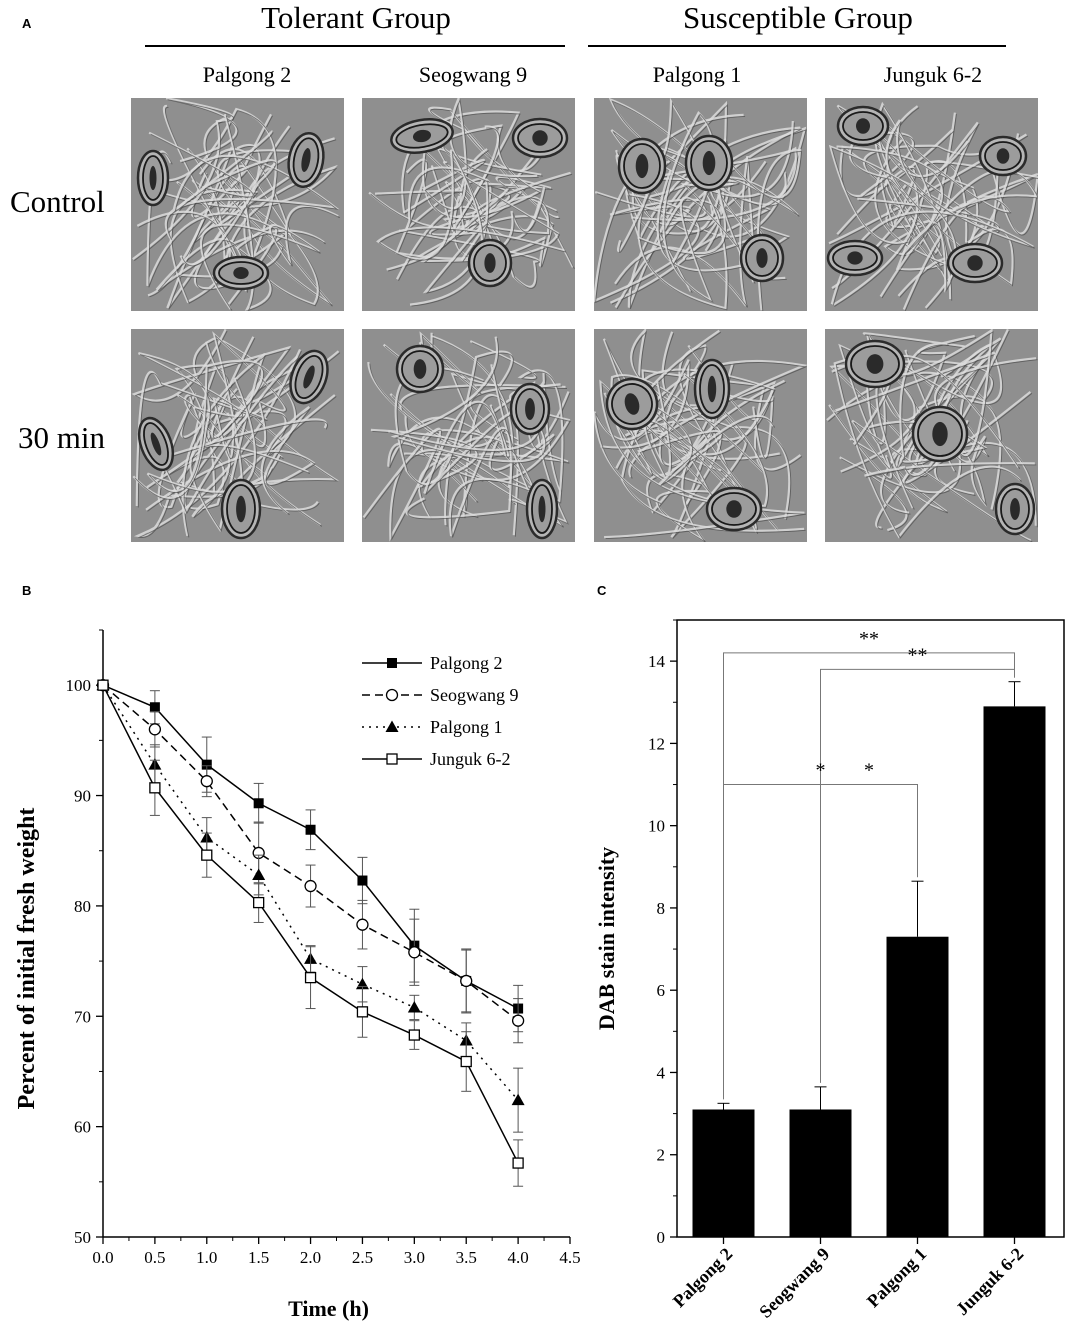 Image resolution: width=1066 pixels, height=1339 pixels. Describe the element at coordinates (703, 1278) in the screenshot. I see `x-tick-label: Palgong 2` at that location.